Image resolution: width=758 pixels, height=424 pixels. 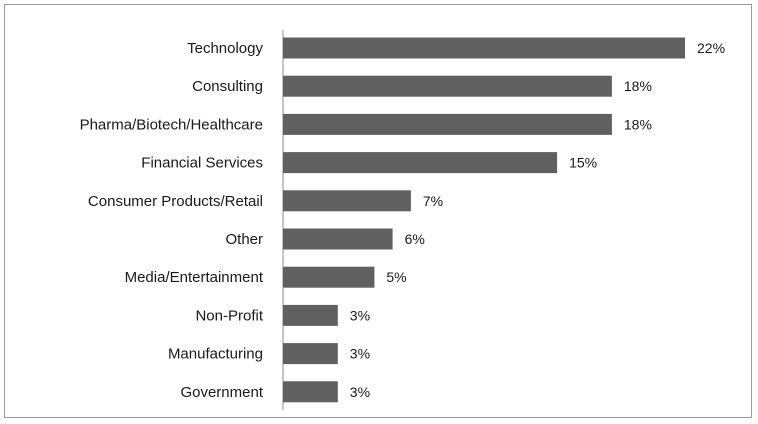 I want to click on bar-manufacturing, so click(x=310, y=354).